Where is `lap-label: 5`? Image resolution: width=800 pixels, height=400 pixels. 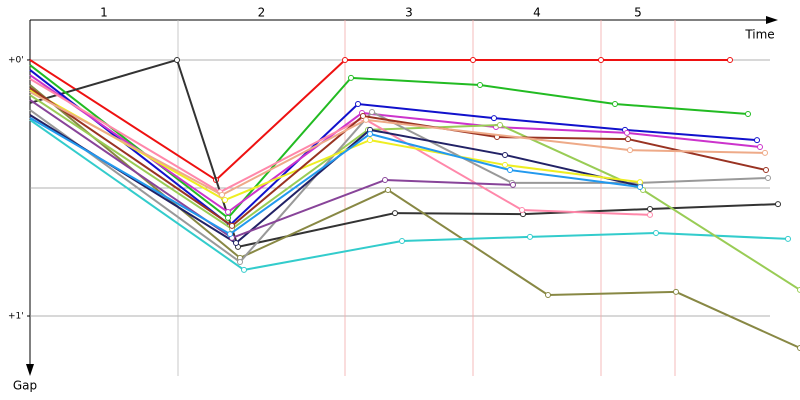 lap-label: 5 is located at coordinates (638, 13).